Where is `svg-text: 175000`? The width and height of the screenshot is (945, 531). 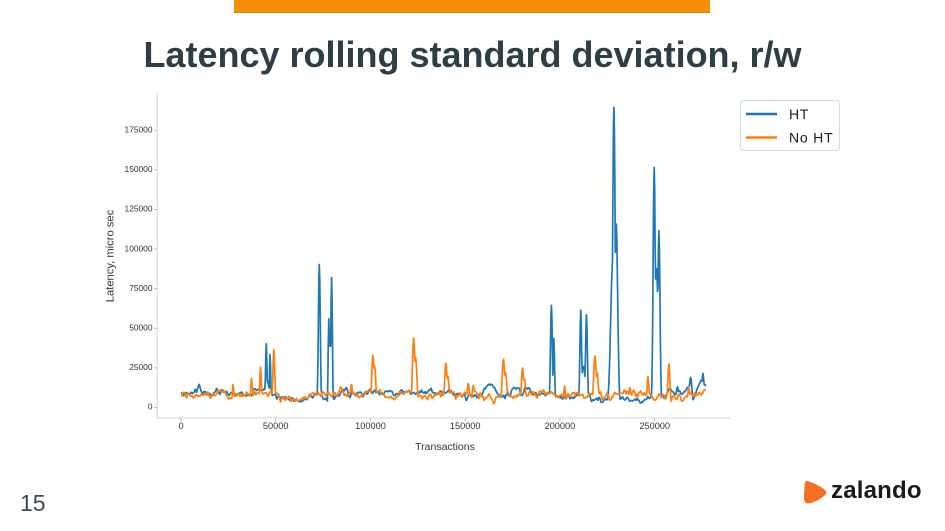
svg-text: 175000 is located at coordinates (139, 130).